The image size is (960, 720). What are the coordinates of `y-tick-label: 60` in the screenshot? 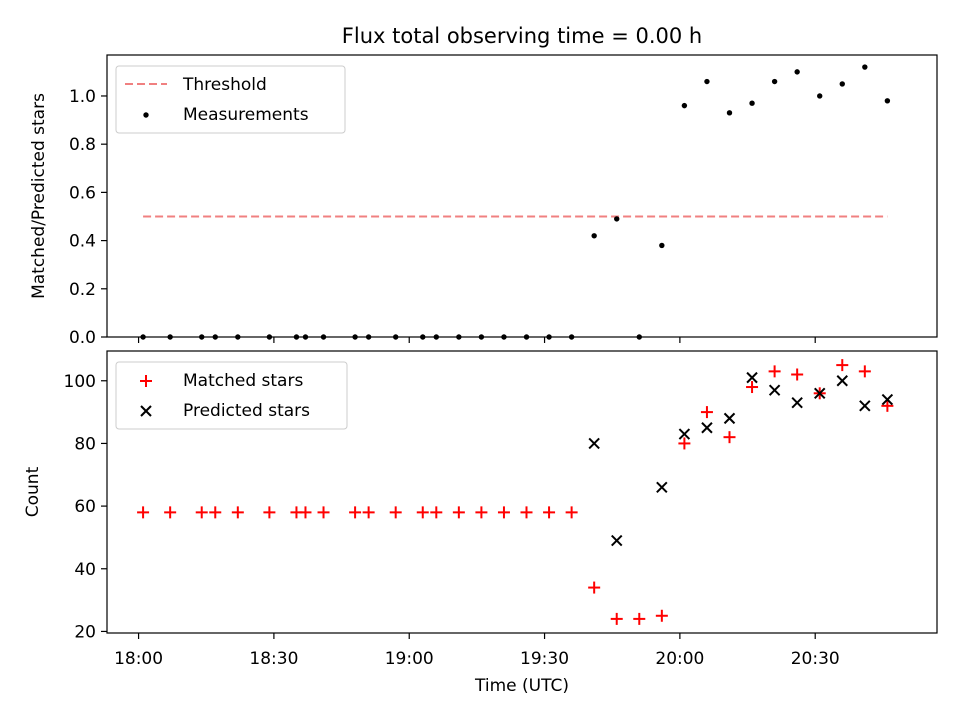 It's located at (85, 507).